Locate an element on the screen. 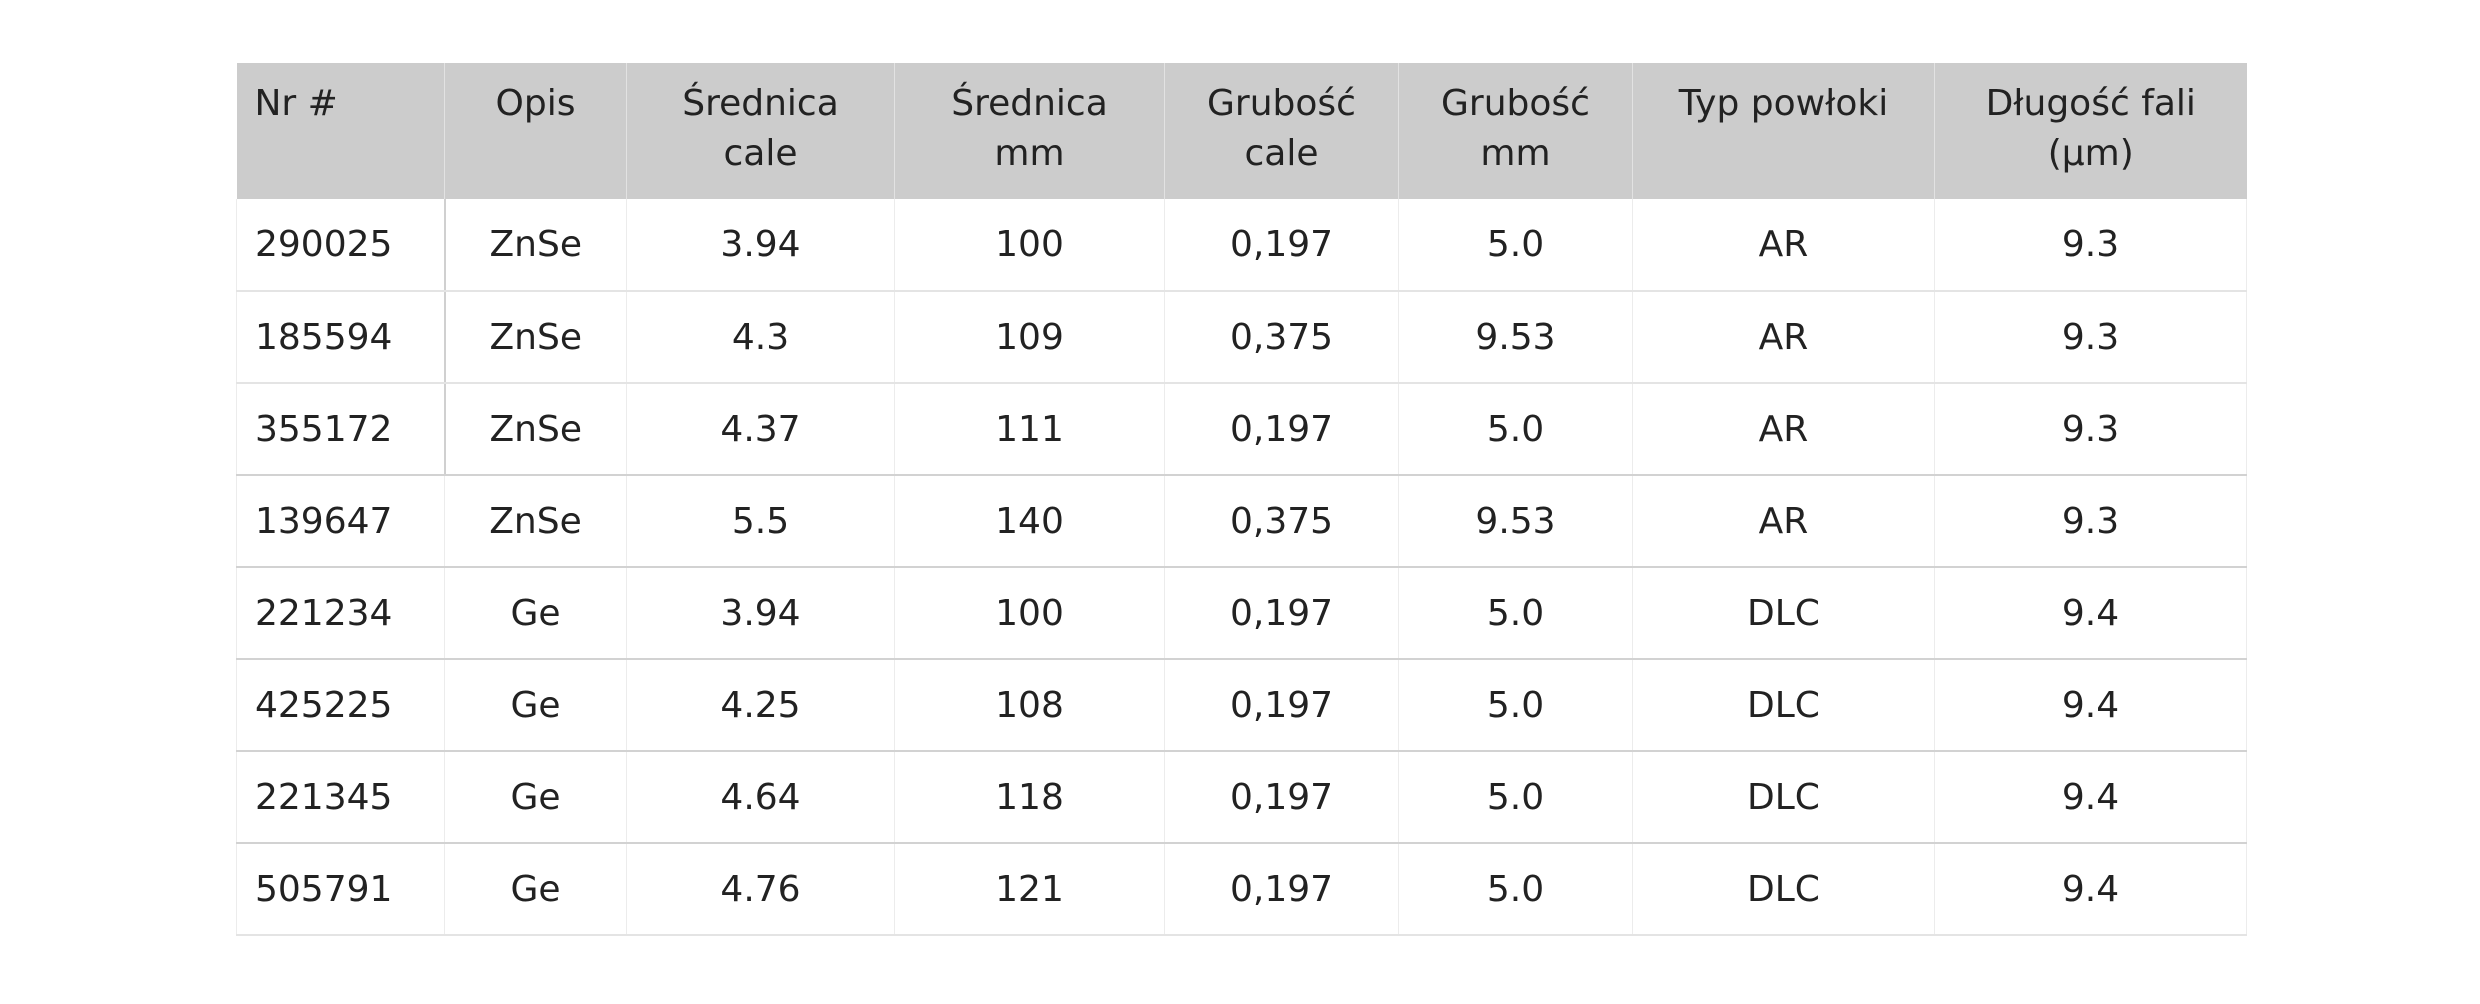 This screenshot has width=2480, height=1004. cell-nr: 221234 is located at coordinates (340, 613).